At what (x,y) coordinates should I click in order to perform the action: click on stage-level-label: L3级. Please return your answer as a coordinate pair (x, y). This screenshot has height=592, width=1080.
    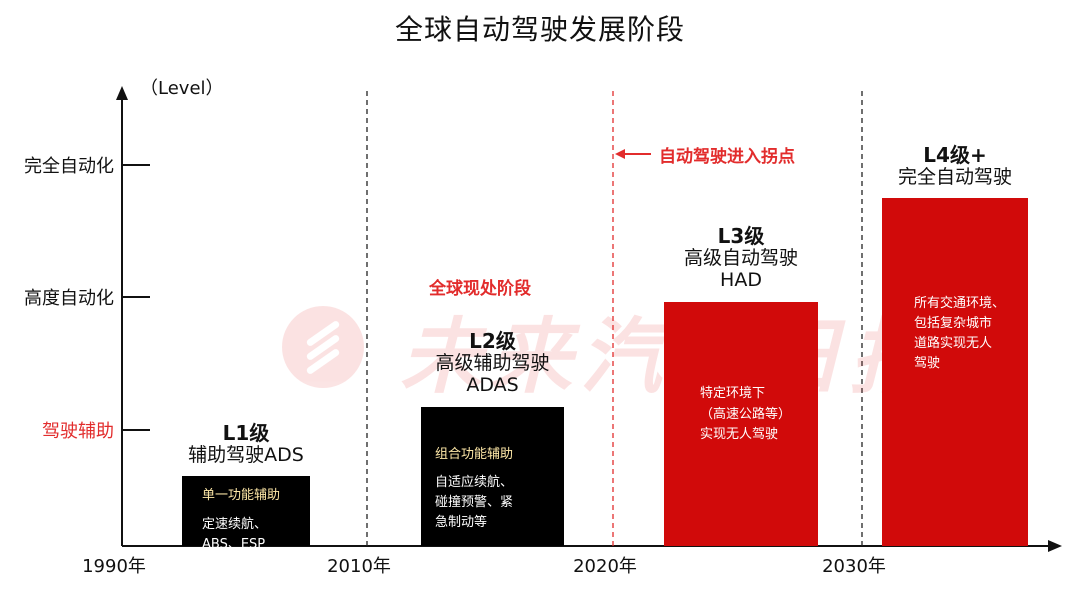
    Looking at the image, I should click on (741, 236).